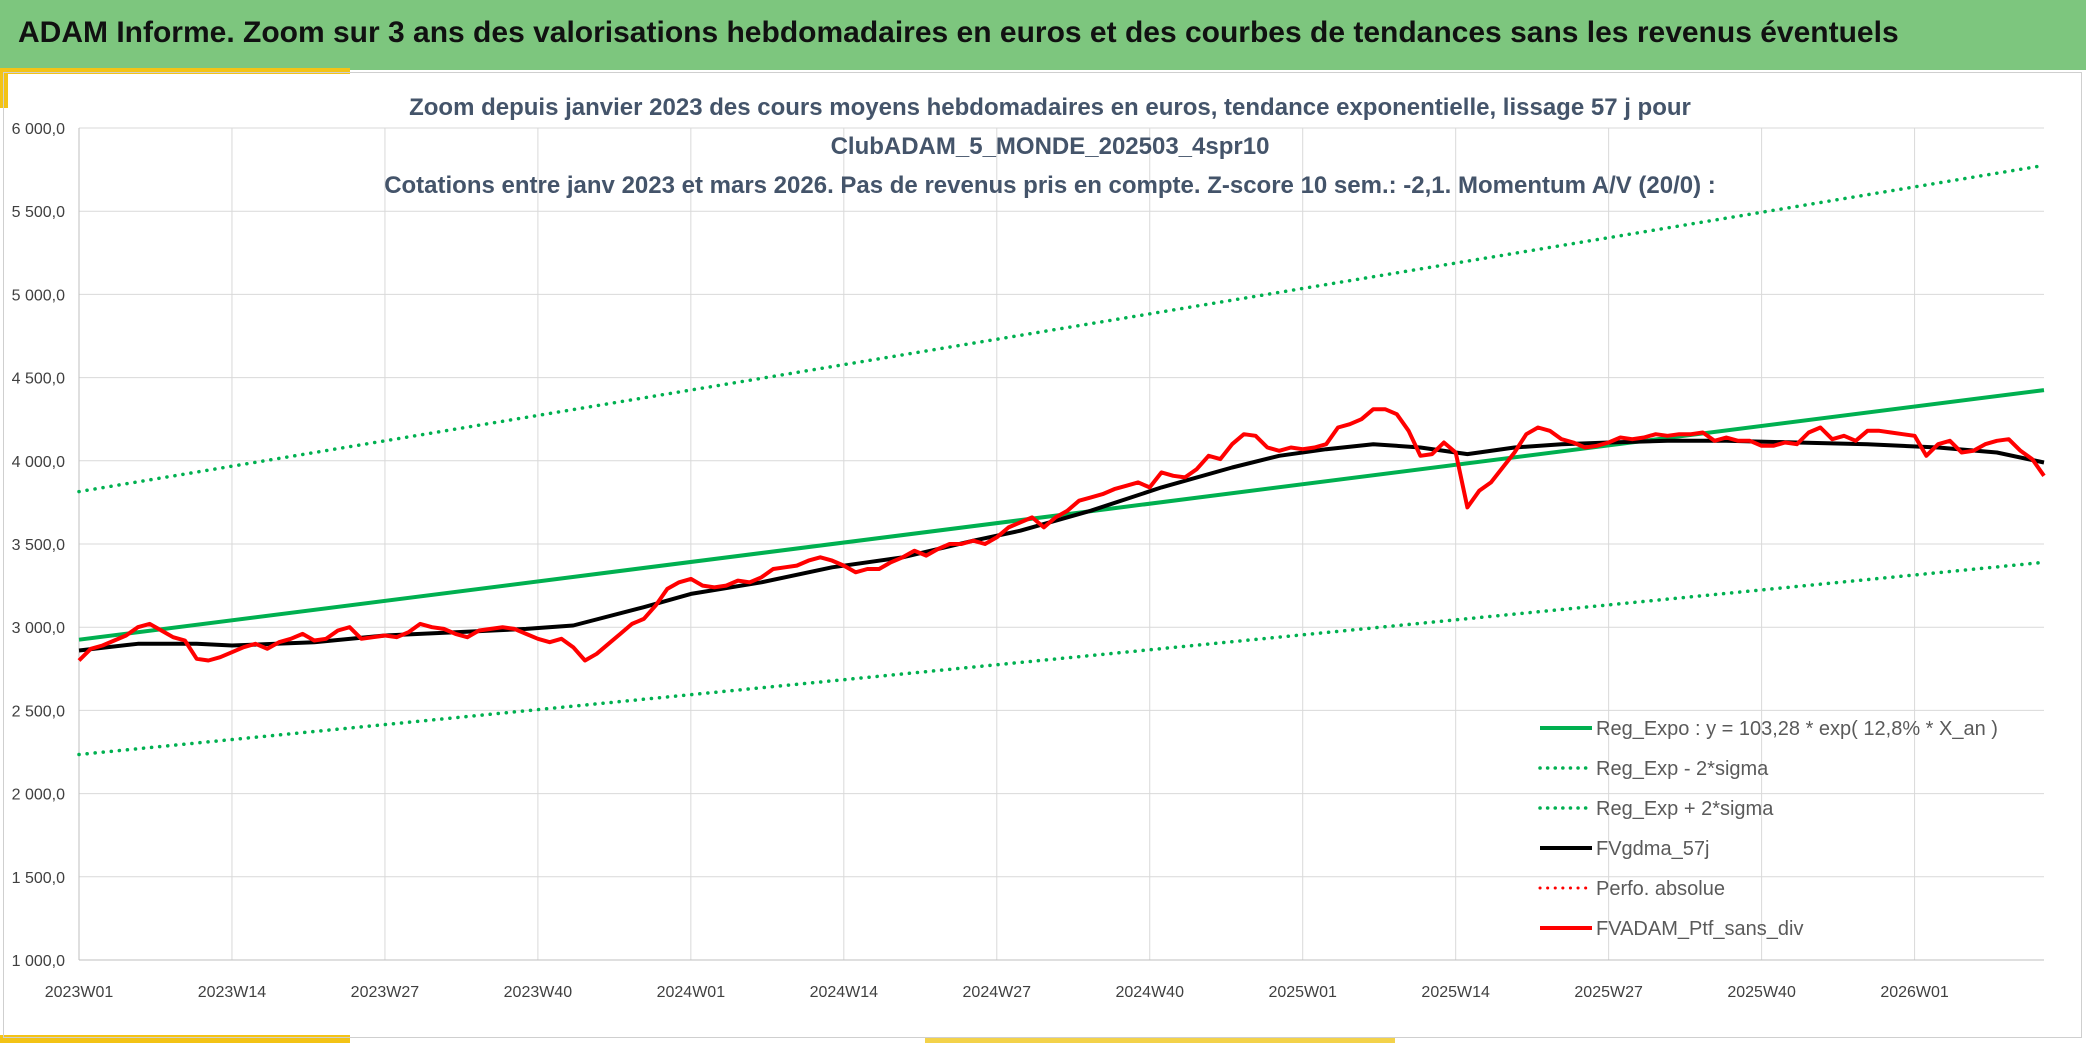 Image resolution: width=2086 pixels, height=1043 pixels. Describe the element at coordinates (38, 379) in the screenshot. I see `y-tick-label: 4 500,0` at that location.